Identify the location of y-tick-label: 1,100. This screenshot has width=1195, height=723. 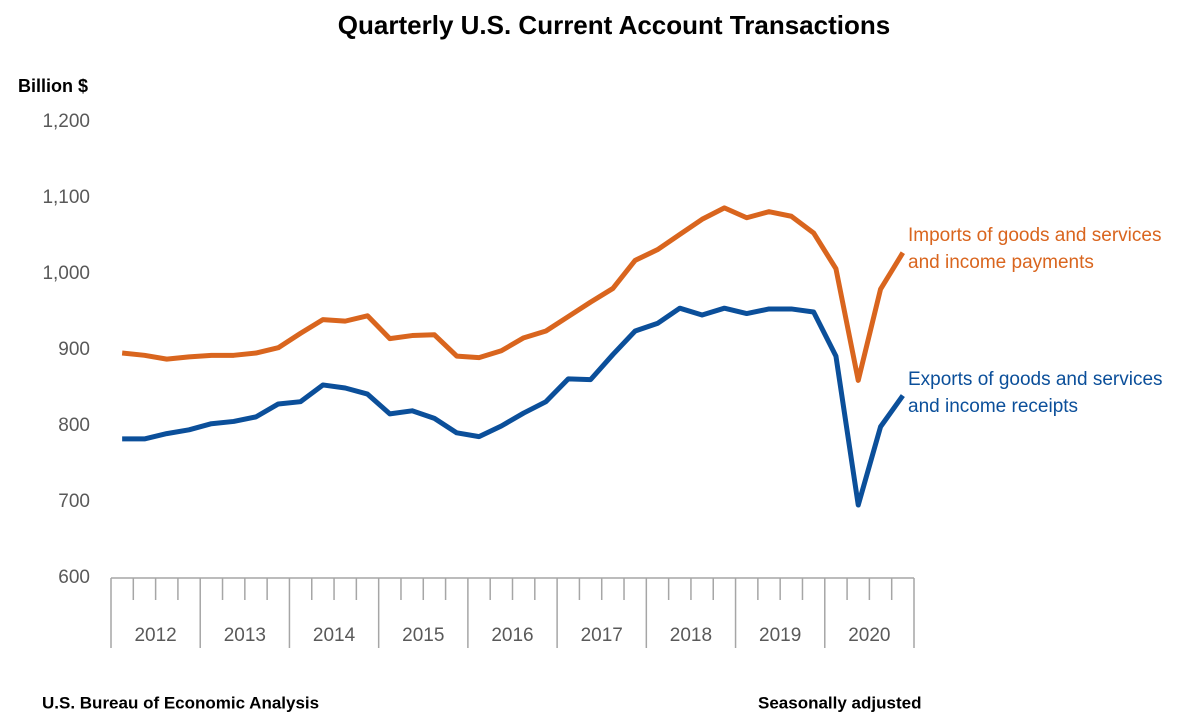
(66, 197).